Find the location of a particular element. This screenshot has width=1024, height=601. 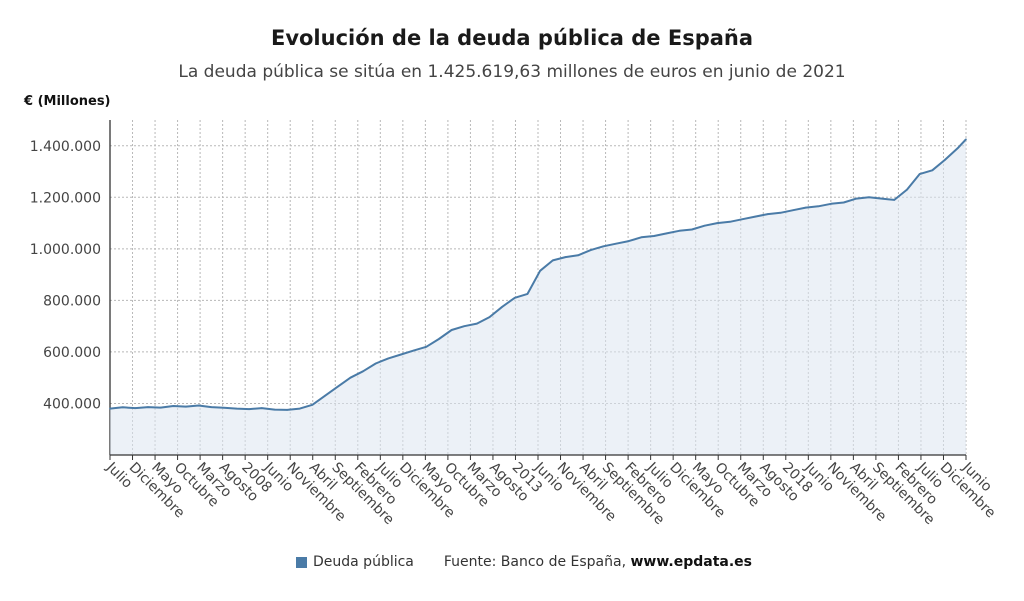

y-tick-label: 1.000.000 is located at coordinates (65, 250).